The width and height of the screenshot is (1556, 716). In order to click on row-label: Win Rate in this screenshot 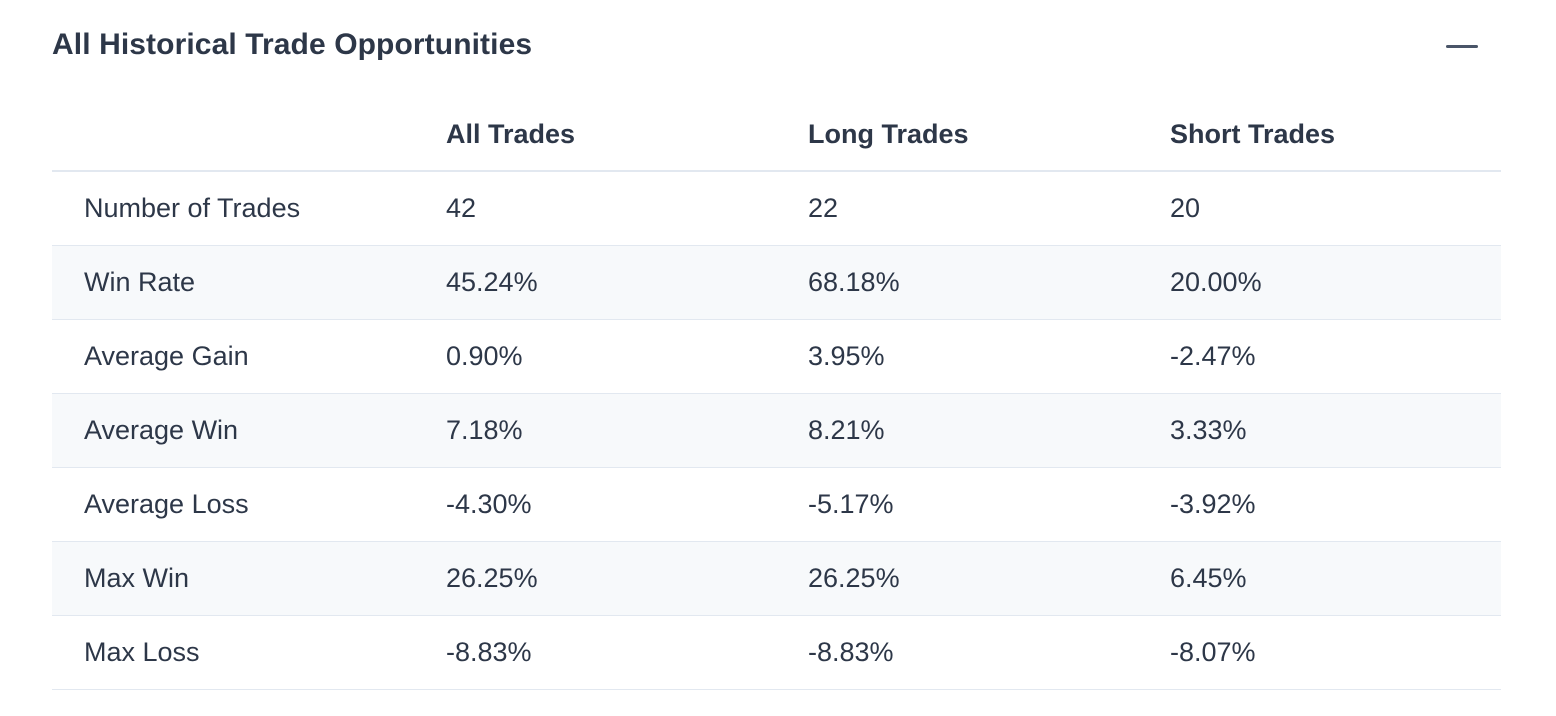, I will do `click(233, 282)`.